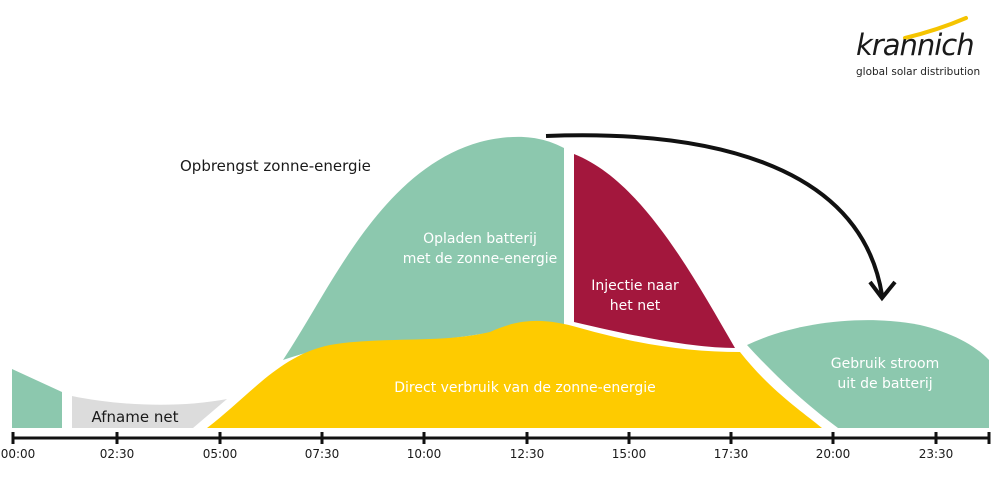 The width and height of the screenshot is (1000, 500). Describe the element at coordinates (885, 364) in the screenshot. I see `battery-use-label-line1: Gebruik stroom` at that location.